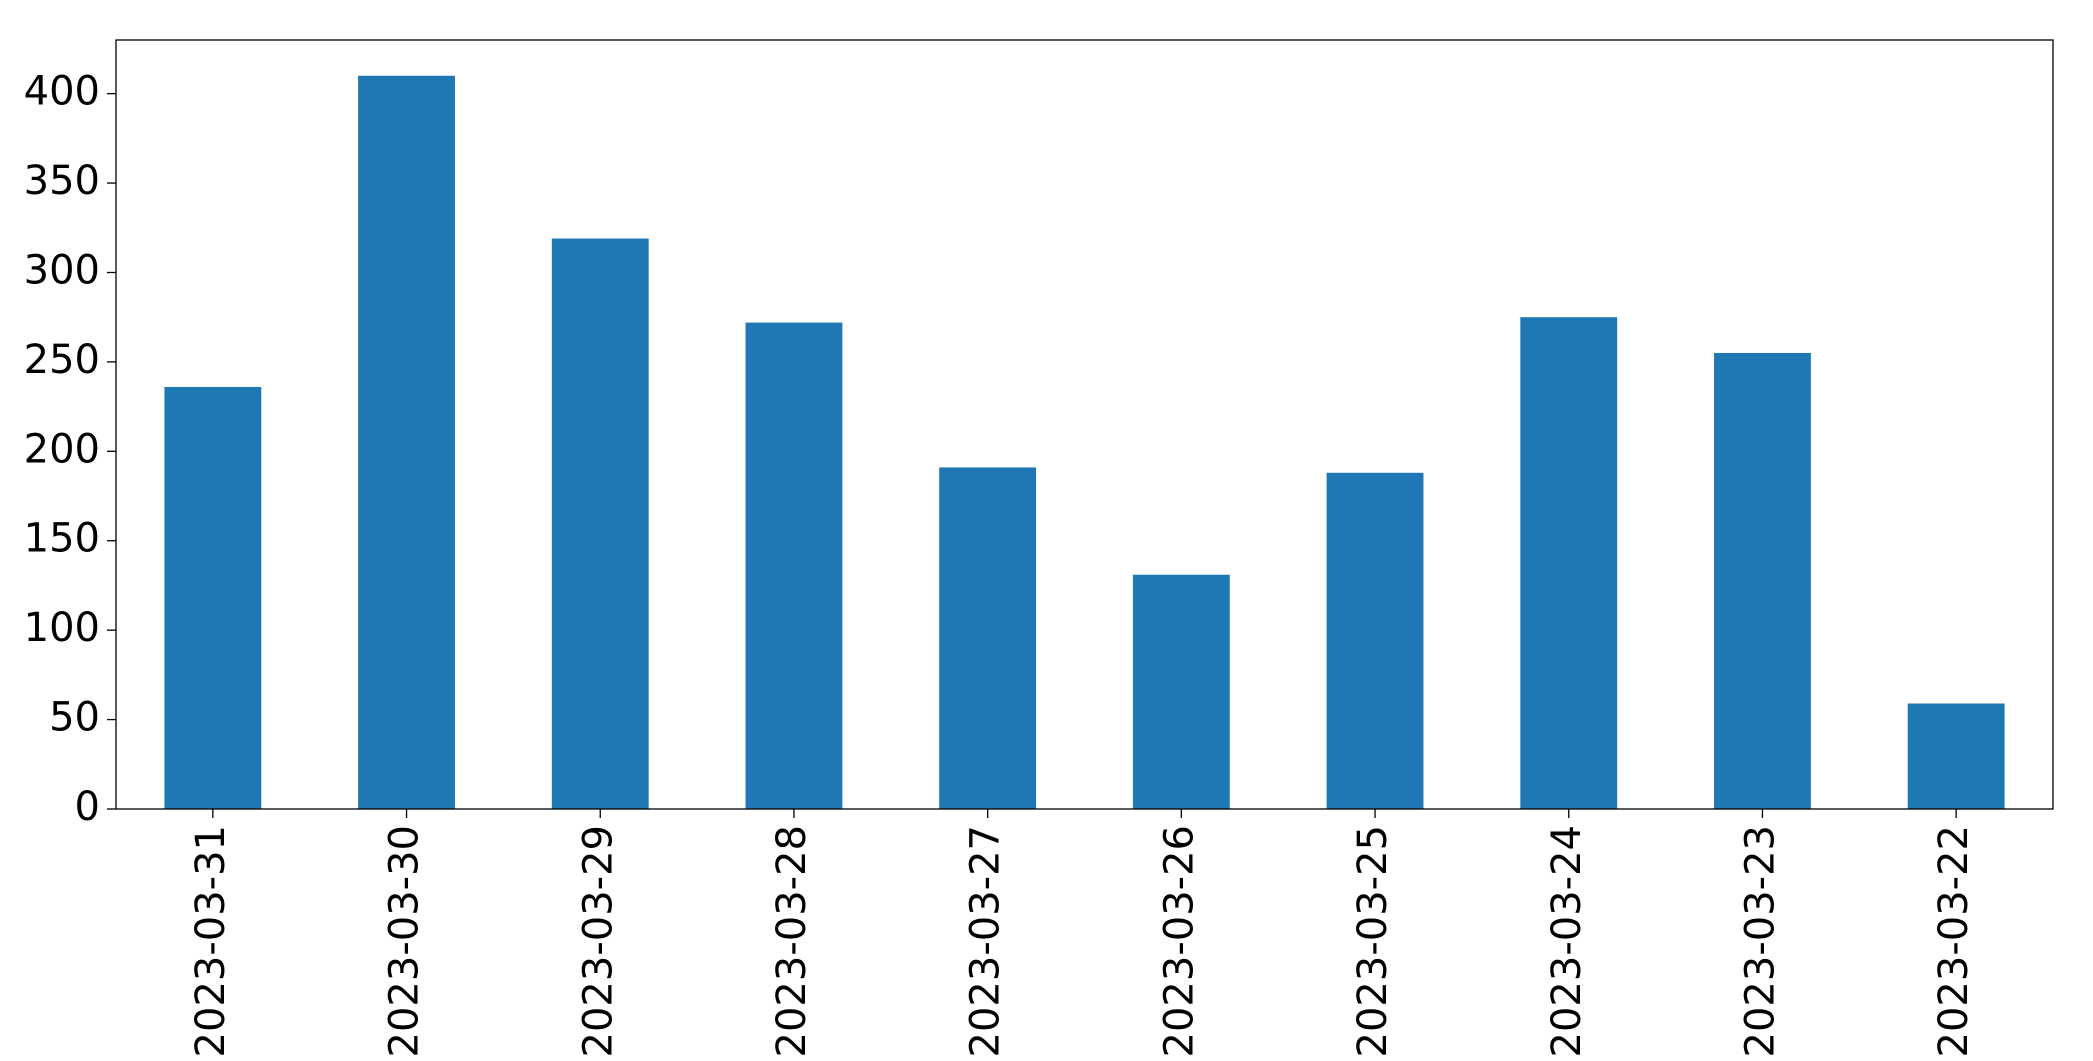  I want to click on x-tick-label: 2023-03-28, so click(792, 941).